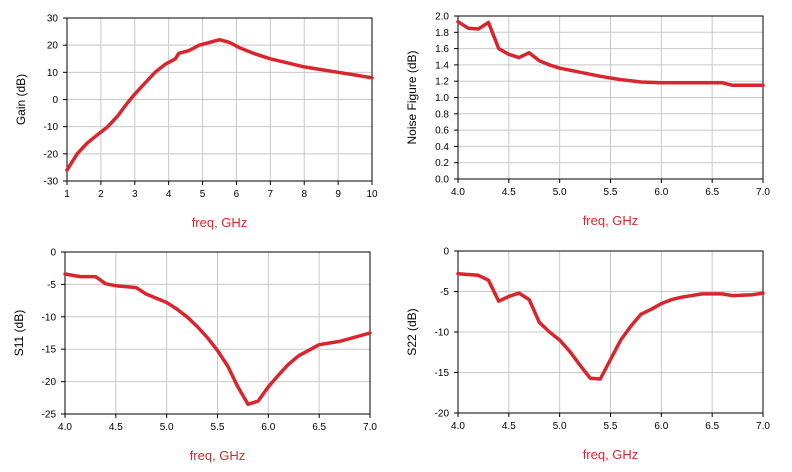 The image size is (792, 472). Describe the element at coordinates (412, 97) in the screenshot. I see `noise-figure-y-axis-label: Noise Figure (dB)` at that location.